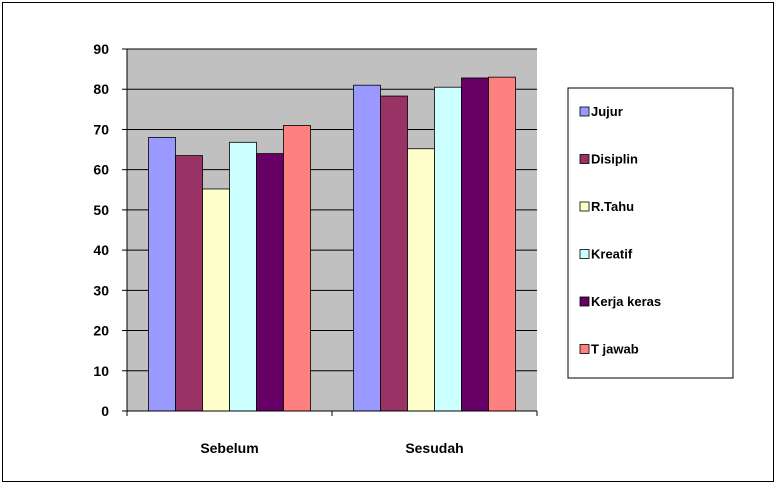 Image resolution: width=781 pixels, height=488 pixels. I want to click on legend-label-kreatif: Kreatif, so click(612, 254).